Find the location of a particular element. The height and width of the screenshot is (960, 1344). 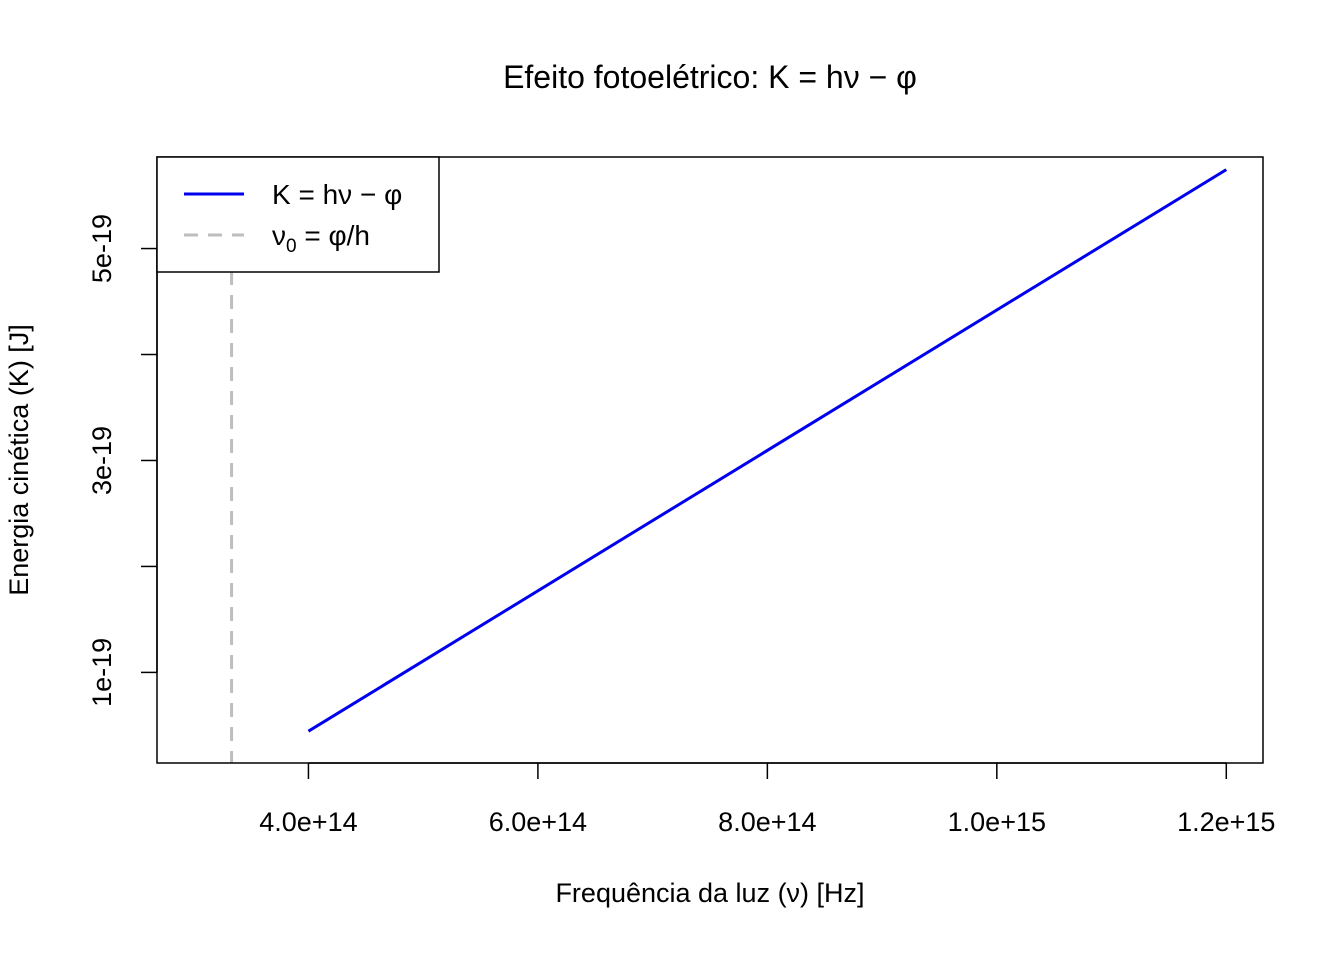

x-tick-label: 6.0e+14 is located at coordinates (538, 822).